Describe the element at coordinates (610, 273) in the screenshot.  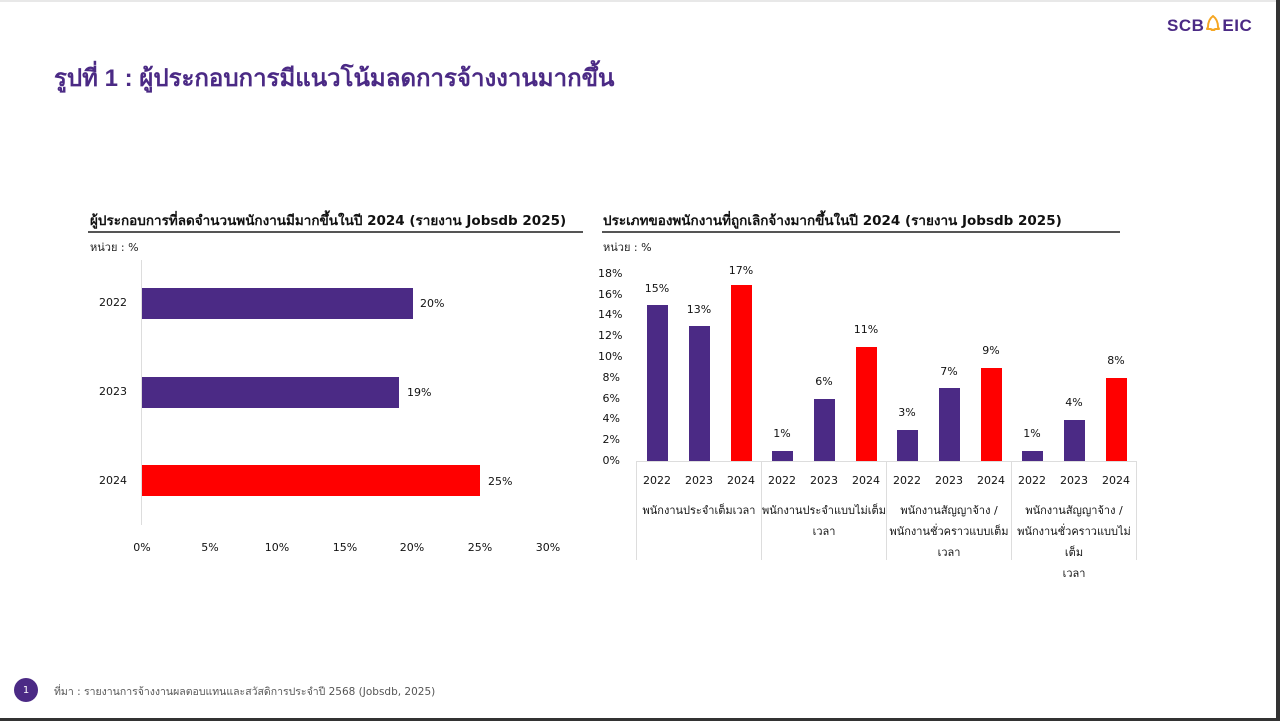
I see `y-tick-label: 18%` at that location.